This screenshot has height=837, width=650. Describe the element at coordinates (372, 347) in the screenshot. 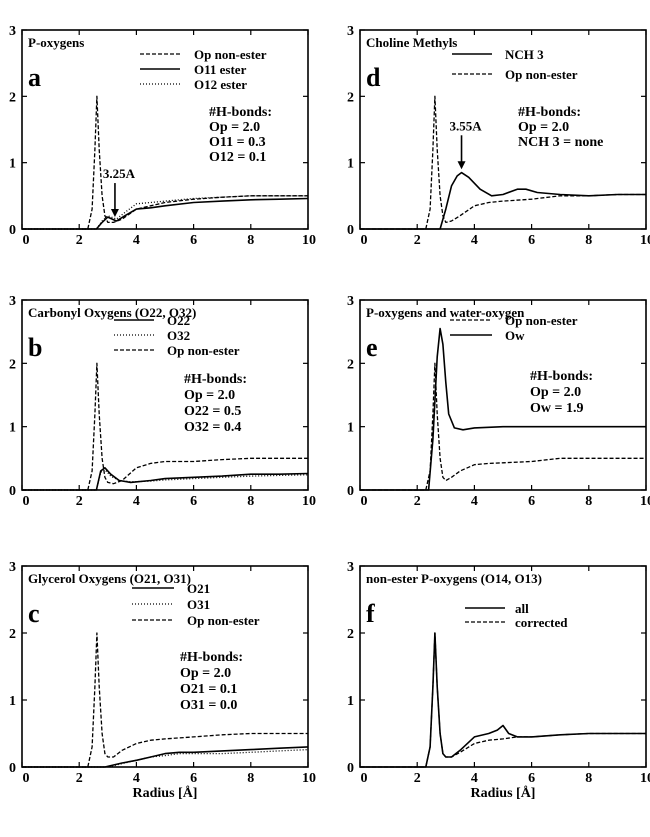

I see `panel-letter: e` at that location.